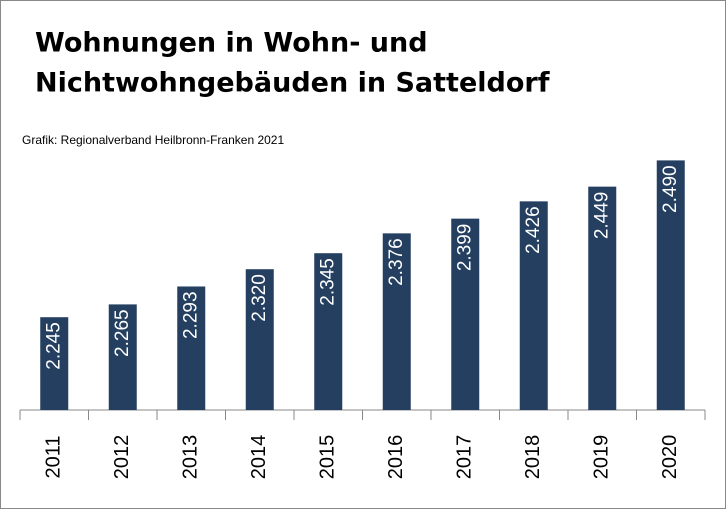  I want to click on value-label: 2.245, so click(53, 346).